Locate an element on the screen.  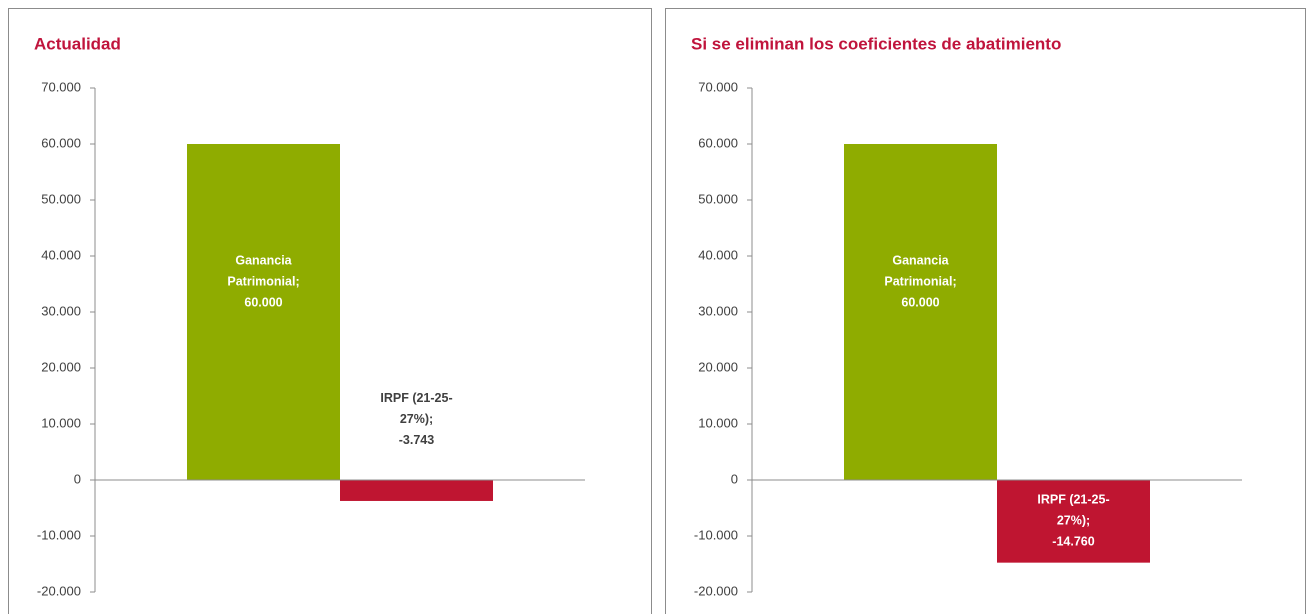
data-label: -3.743 is located at coordinates (416, 440).